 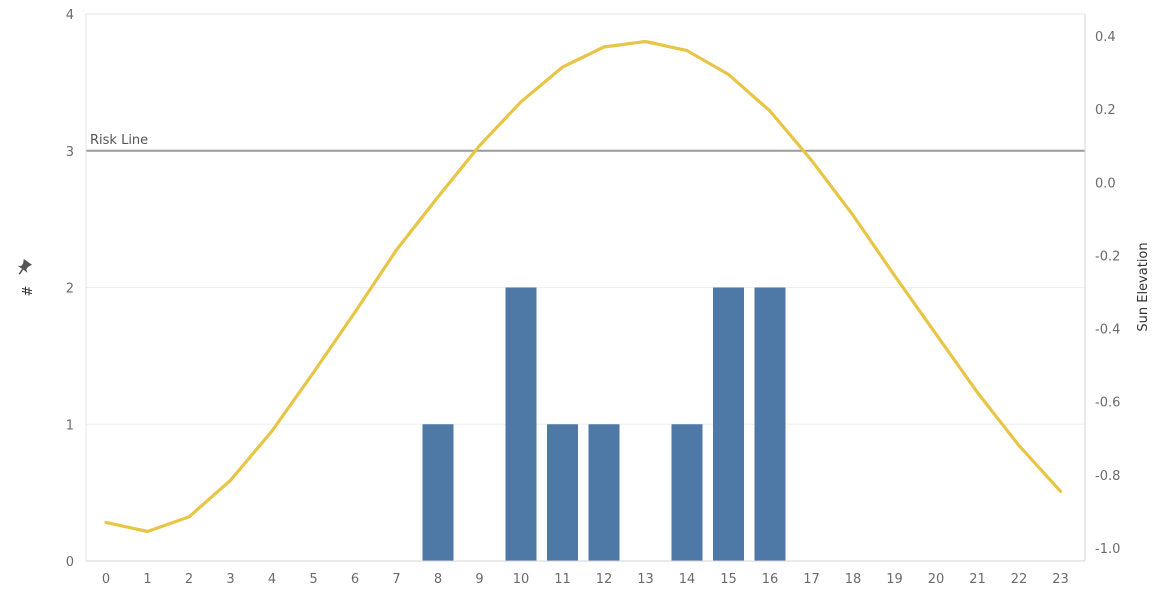 What do you see at coordinates (687, 579) in the screenshot?
I see `x-tick-label: 14` at bounding box center [687, 579].